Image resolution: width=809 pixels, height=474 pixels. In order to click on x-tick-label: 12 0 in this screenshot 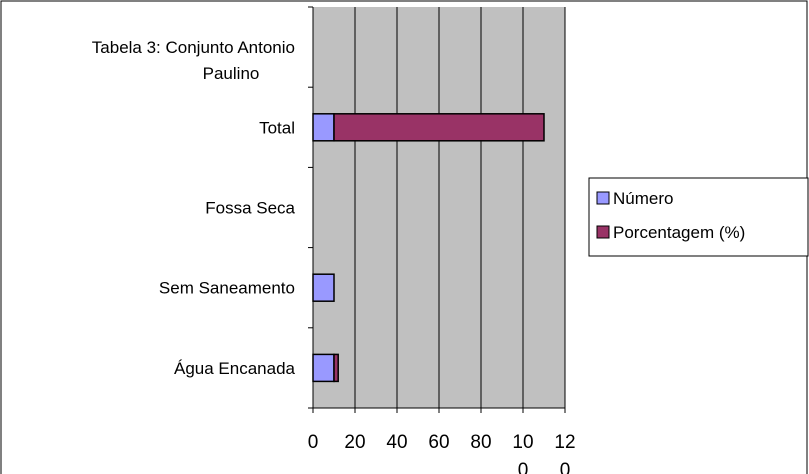, I will do `click(564, 453)`.